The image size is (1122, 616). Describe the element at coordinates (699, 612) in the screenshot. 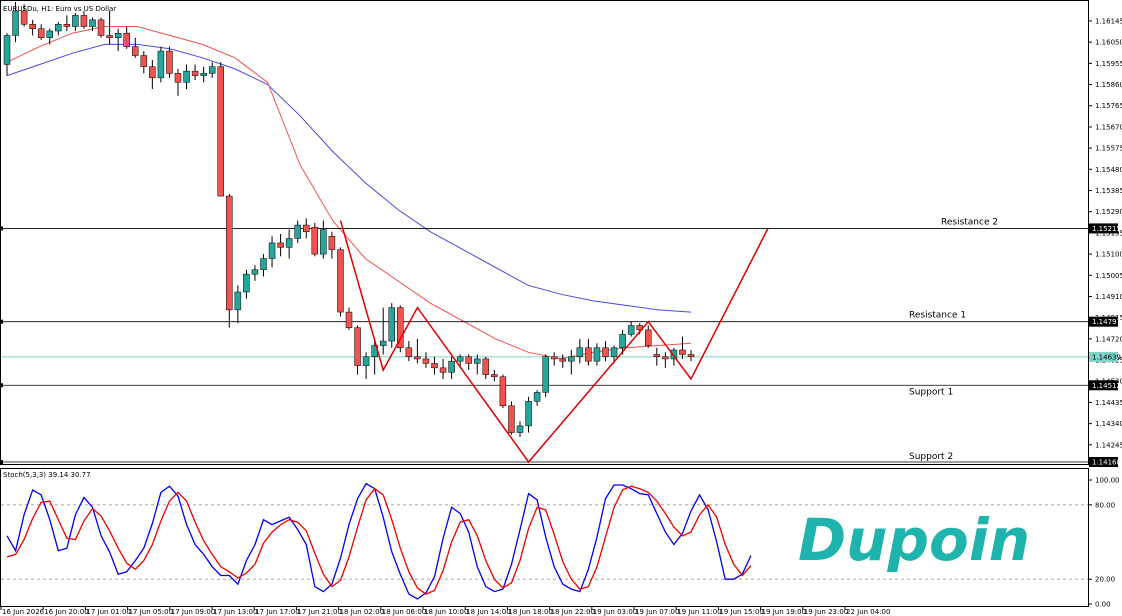

I see `time-tick-label: 19 Jun 11:00` at that location.